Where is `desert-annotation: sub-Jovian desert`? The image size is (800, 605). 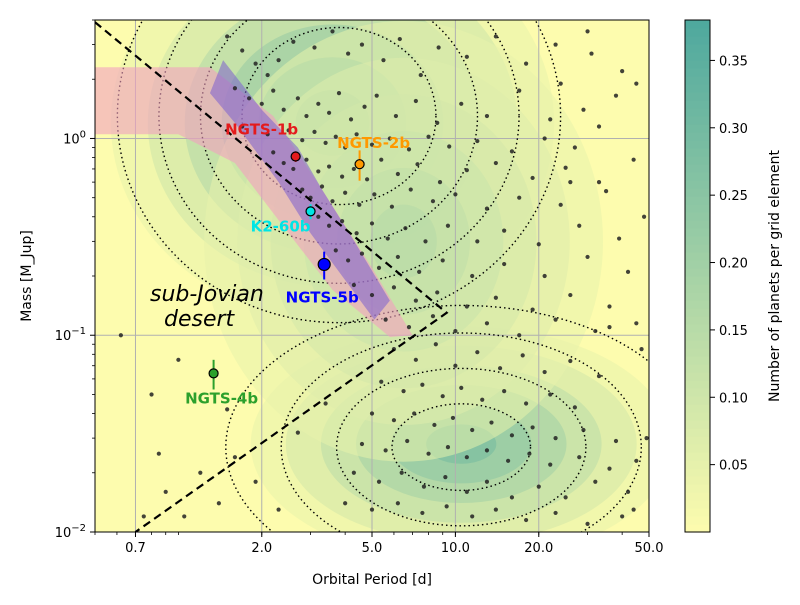
desert-annotation: sub-Jovian desert is located at coordinates (207, 307).